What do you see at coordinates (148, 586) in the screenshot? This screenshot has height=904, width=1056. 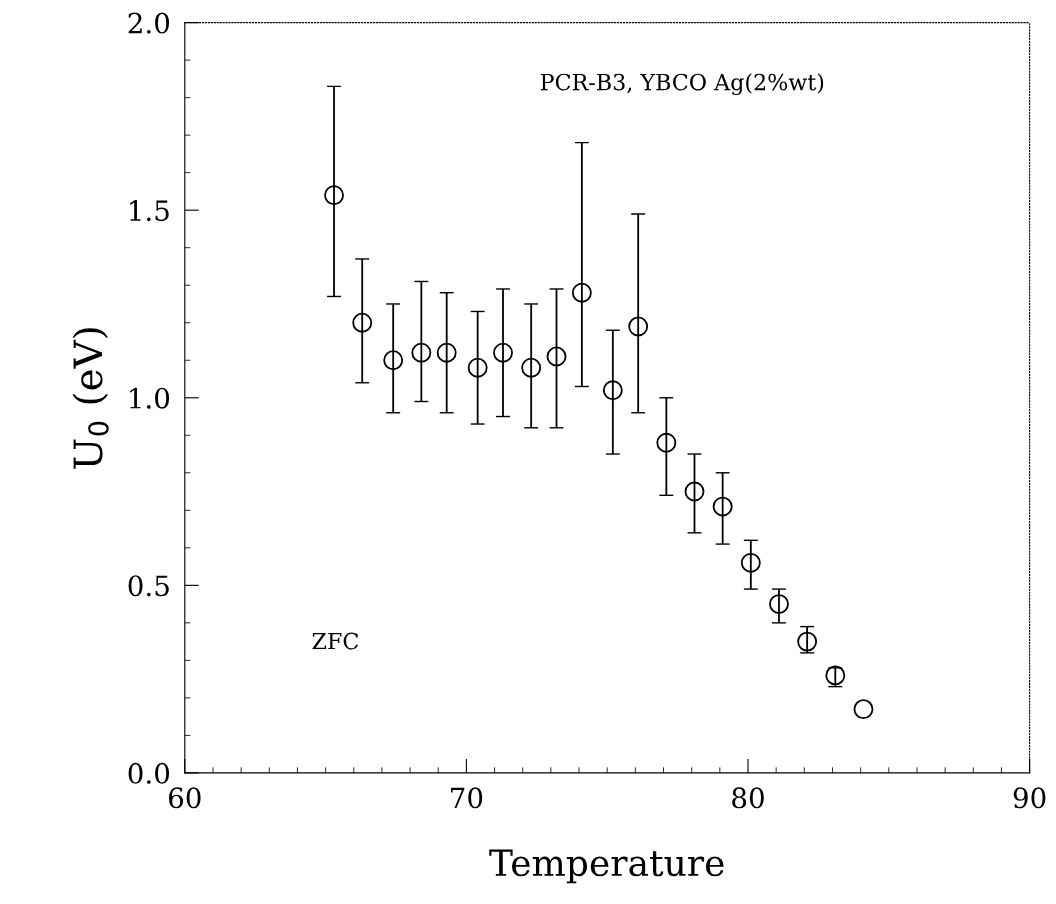 I see `y-tick-label: 0.5` at bounding box center [148, 586].